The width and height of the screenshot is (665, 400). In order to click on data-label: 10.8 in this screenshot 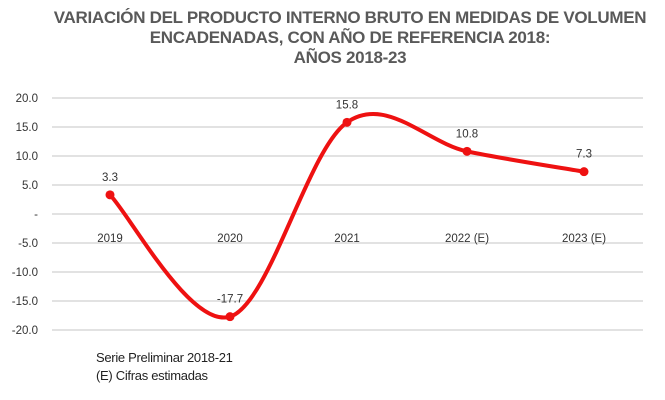, I will do `click(467, 134)`.